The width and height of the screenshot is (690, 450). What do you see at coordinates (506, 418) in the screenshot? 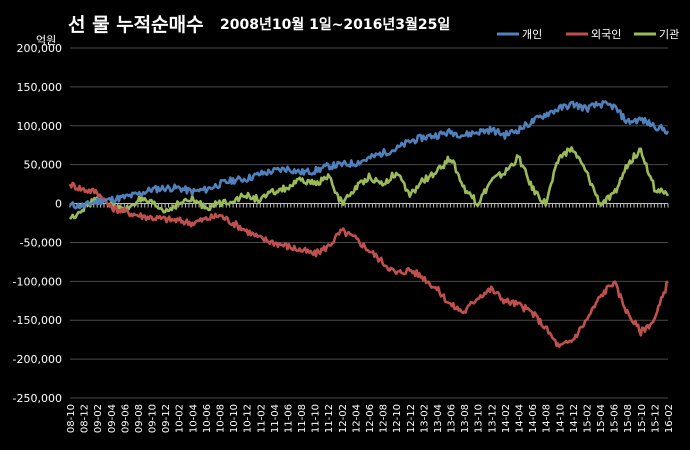
I see `x-tick-label: 14-02` at bounding box center [506, 418].